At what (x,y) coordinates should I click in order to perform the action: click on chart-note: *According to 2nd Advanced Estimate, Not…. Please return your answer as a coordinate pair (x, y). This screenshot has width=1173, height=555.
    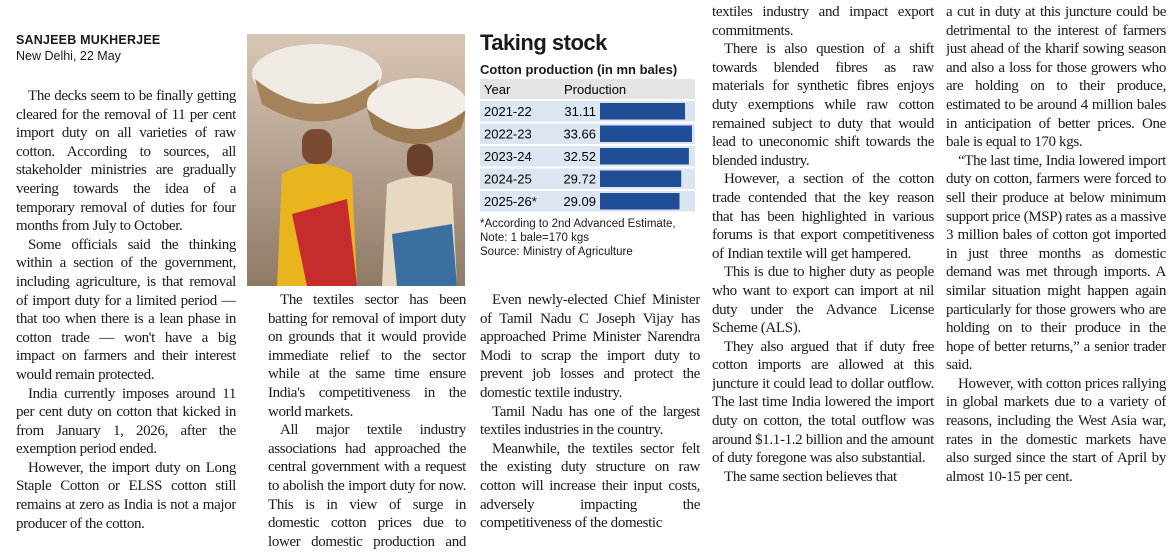
    Looking at the image, I should click on (578, 231).